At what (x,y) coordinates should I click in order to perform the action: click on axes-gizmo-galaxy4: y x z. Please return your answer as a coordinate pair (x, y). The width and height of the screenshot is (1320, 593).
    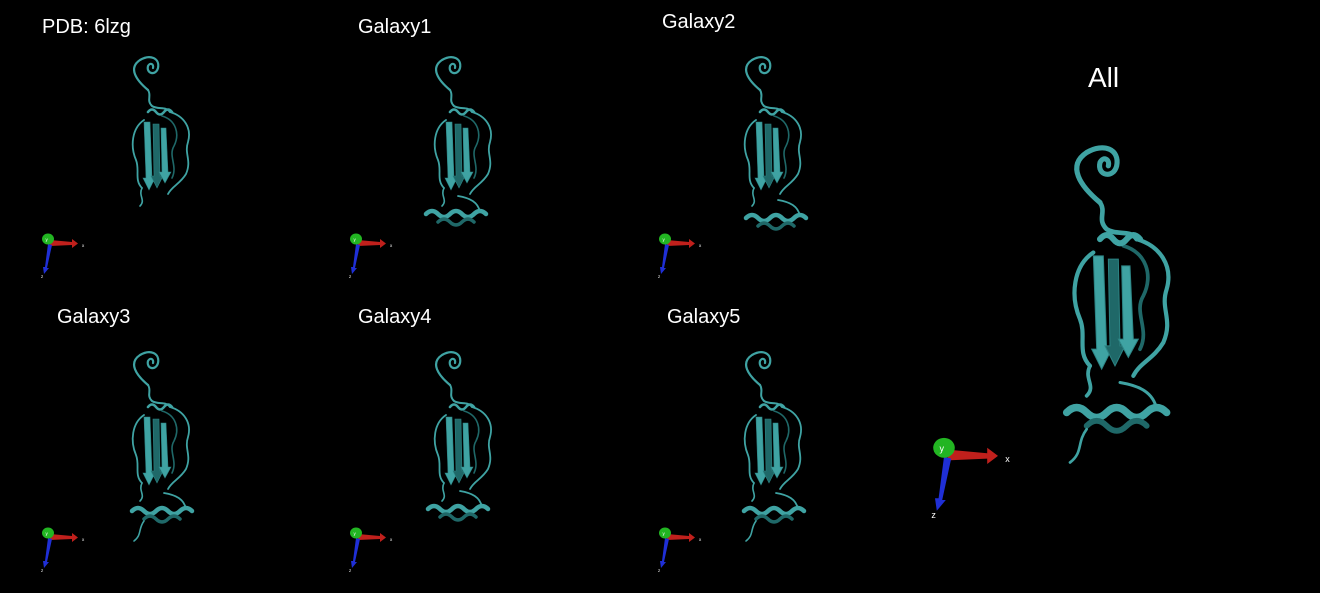
    Looking at the image, I should click on (371, 550).